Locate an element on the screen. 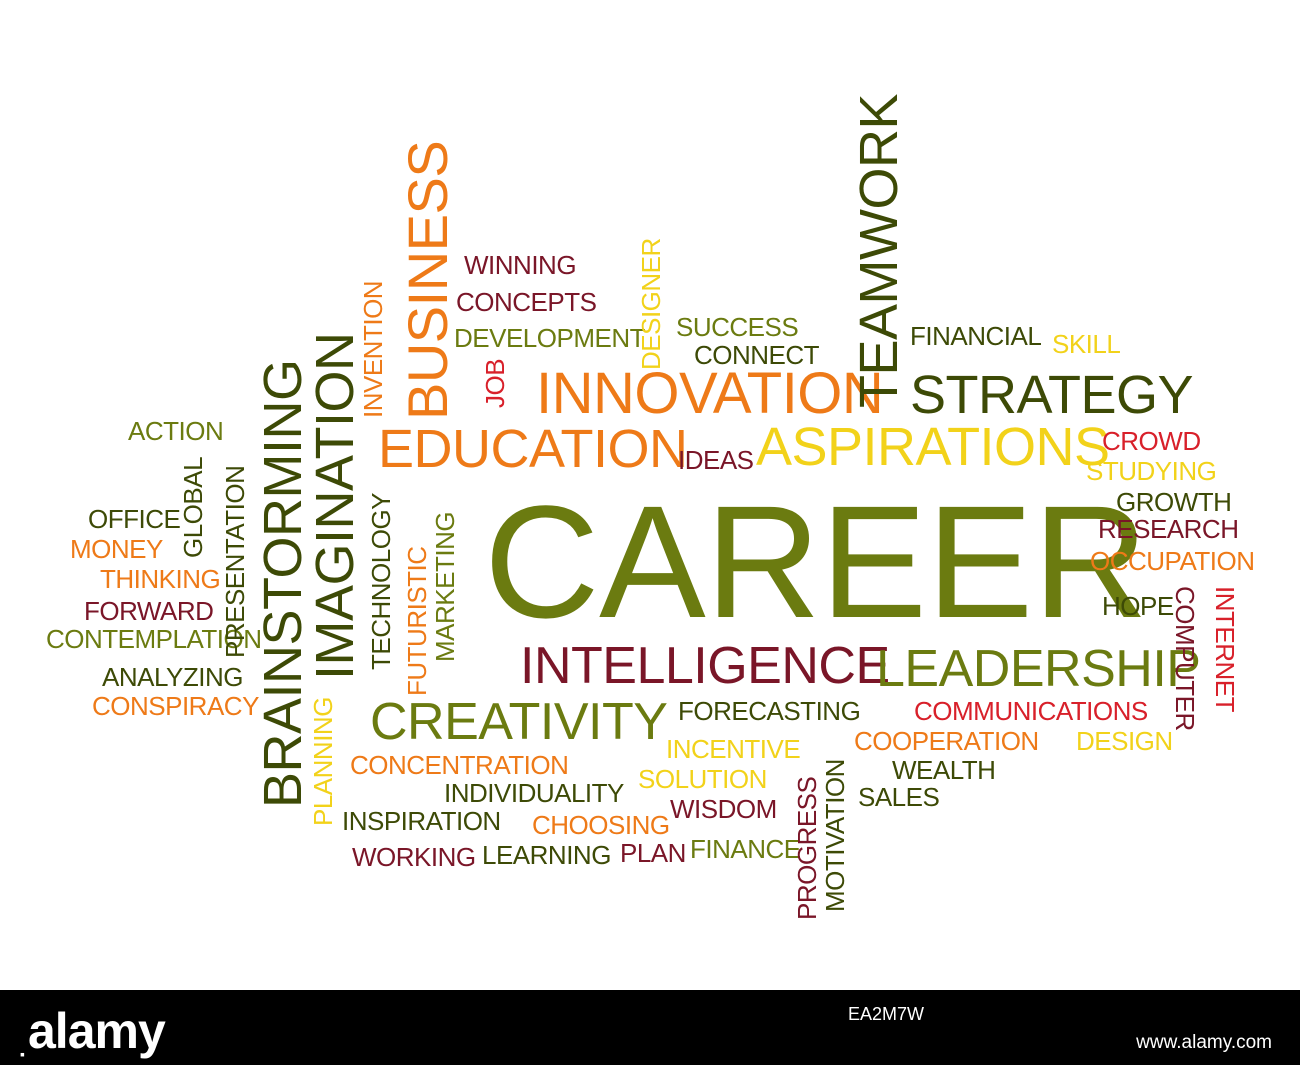 The image size is (1300, 1065). word-ideas: IDEAS is located at coordinates (716, 460).